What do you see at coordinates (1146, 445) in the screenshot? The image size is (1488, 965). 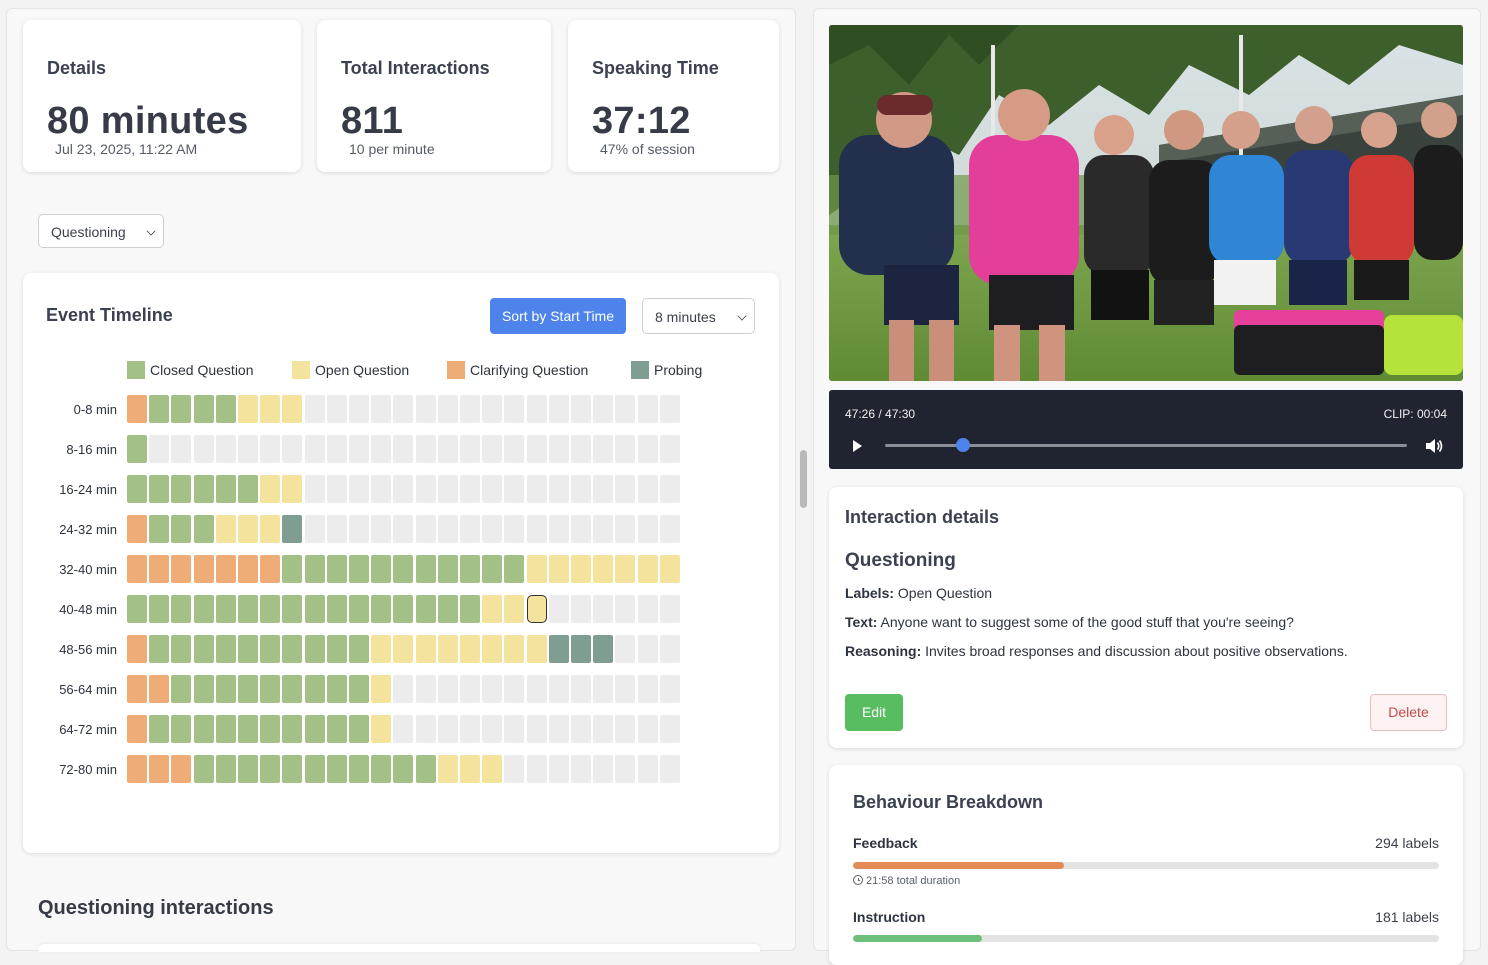 I see `video-progress-bar` at bounding box center [1146, 445].